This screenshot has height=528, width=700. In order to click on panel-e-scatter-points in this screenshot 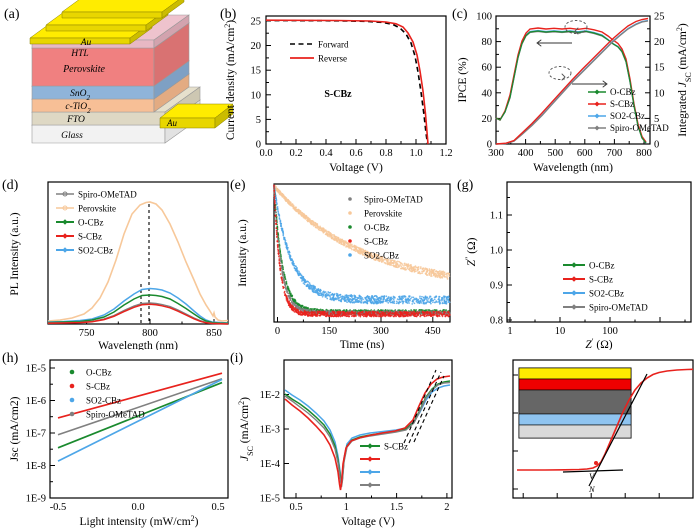, I will do `click(362, 251)`.